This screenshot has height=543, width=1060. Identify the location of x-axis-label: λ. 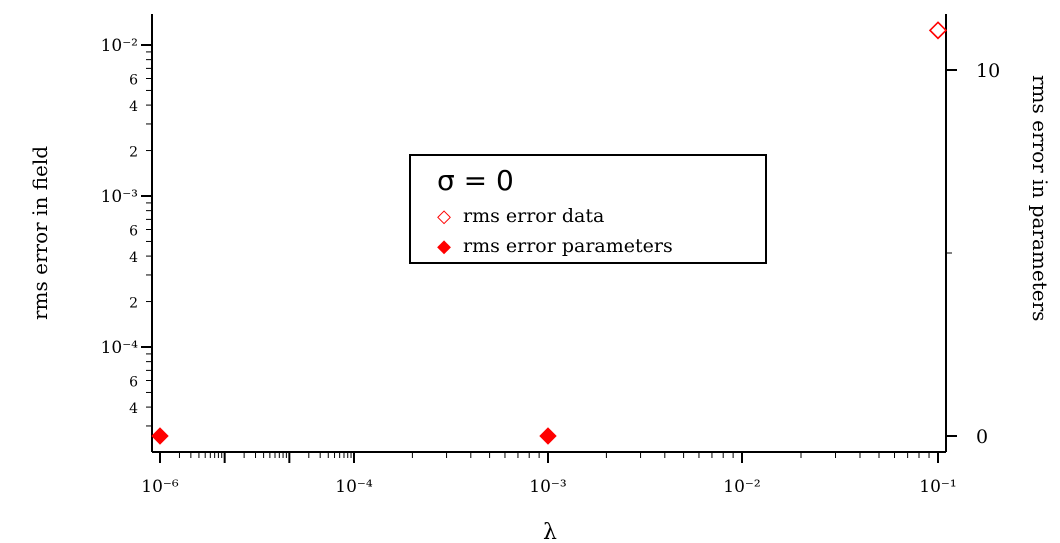
(550, 531).